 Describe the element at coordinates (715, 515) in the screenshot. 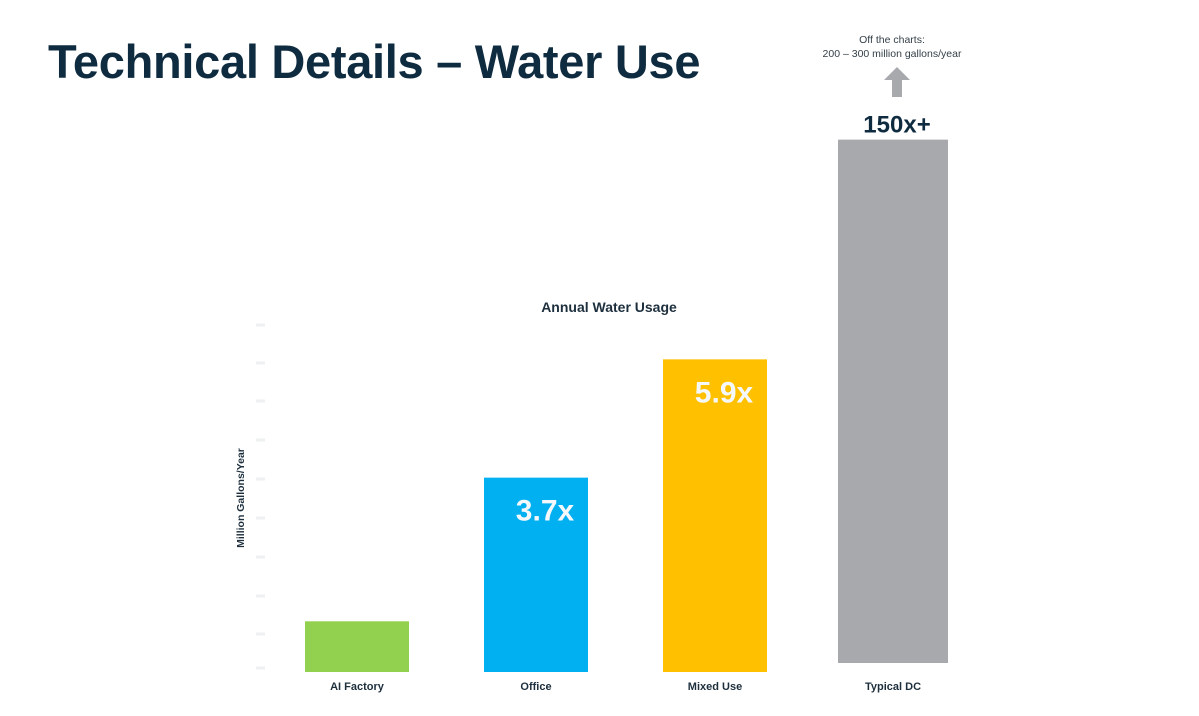

I see `bar-mixed-use` at that location.